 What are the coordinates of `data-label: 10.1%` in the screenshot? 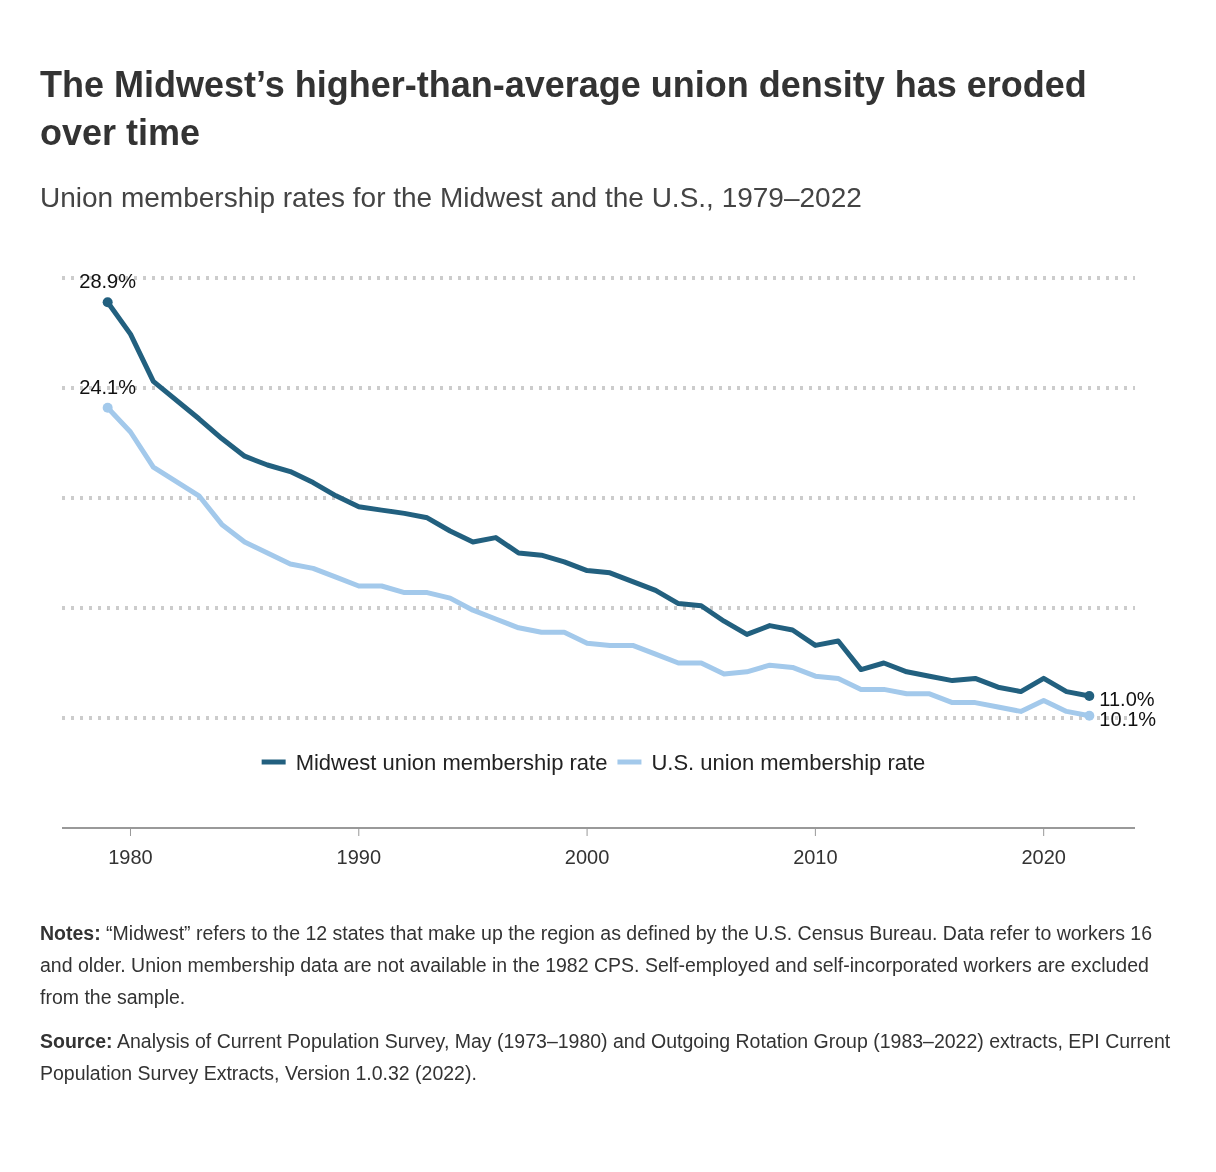 It's located at (1128, 718).